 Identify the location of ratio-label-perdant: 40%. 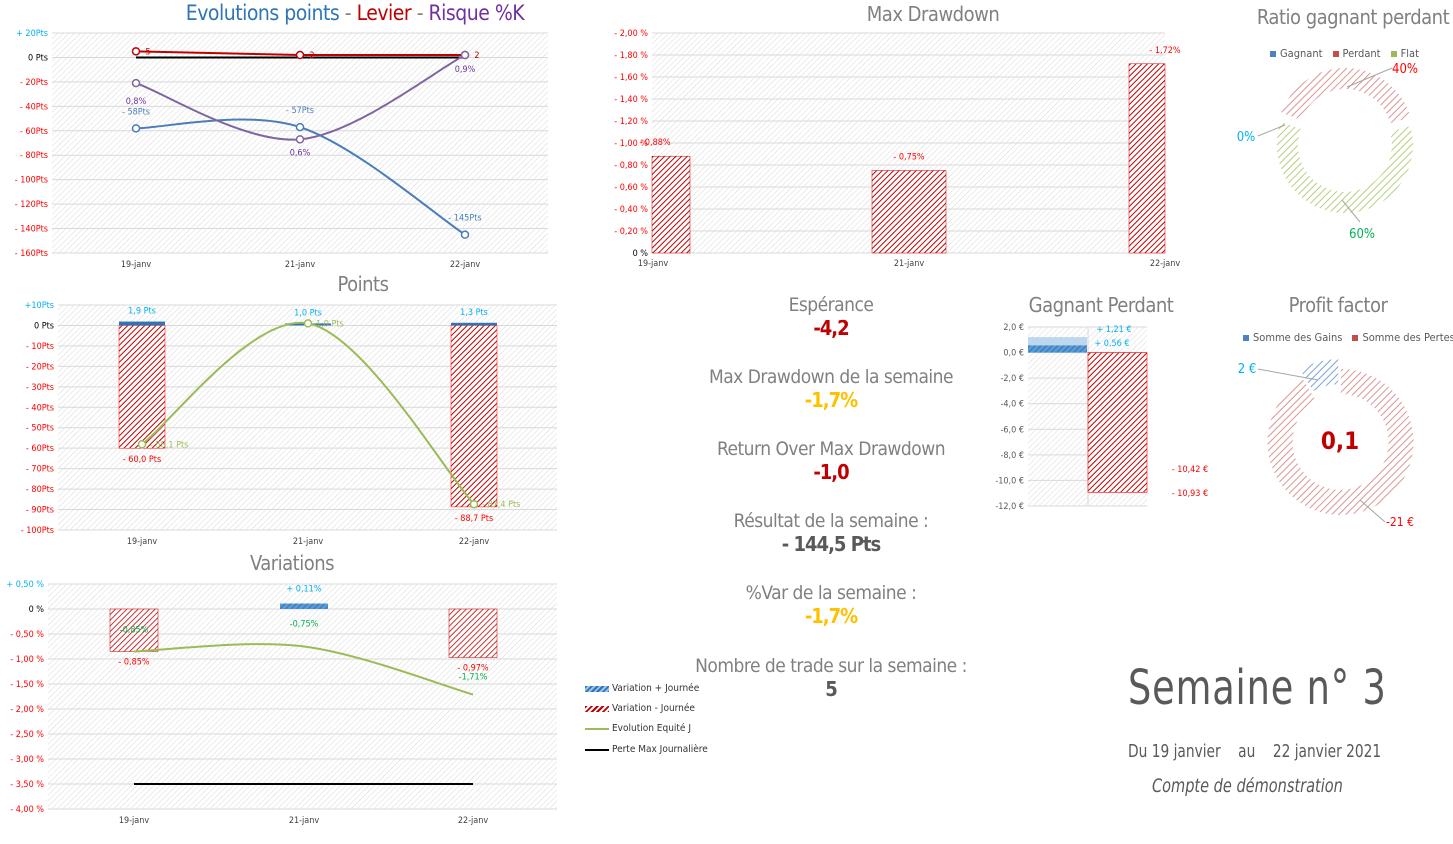
(1405, 69).